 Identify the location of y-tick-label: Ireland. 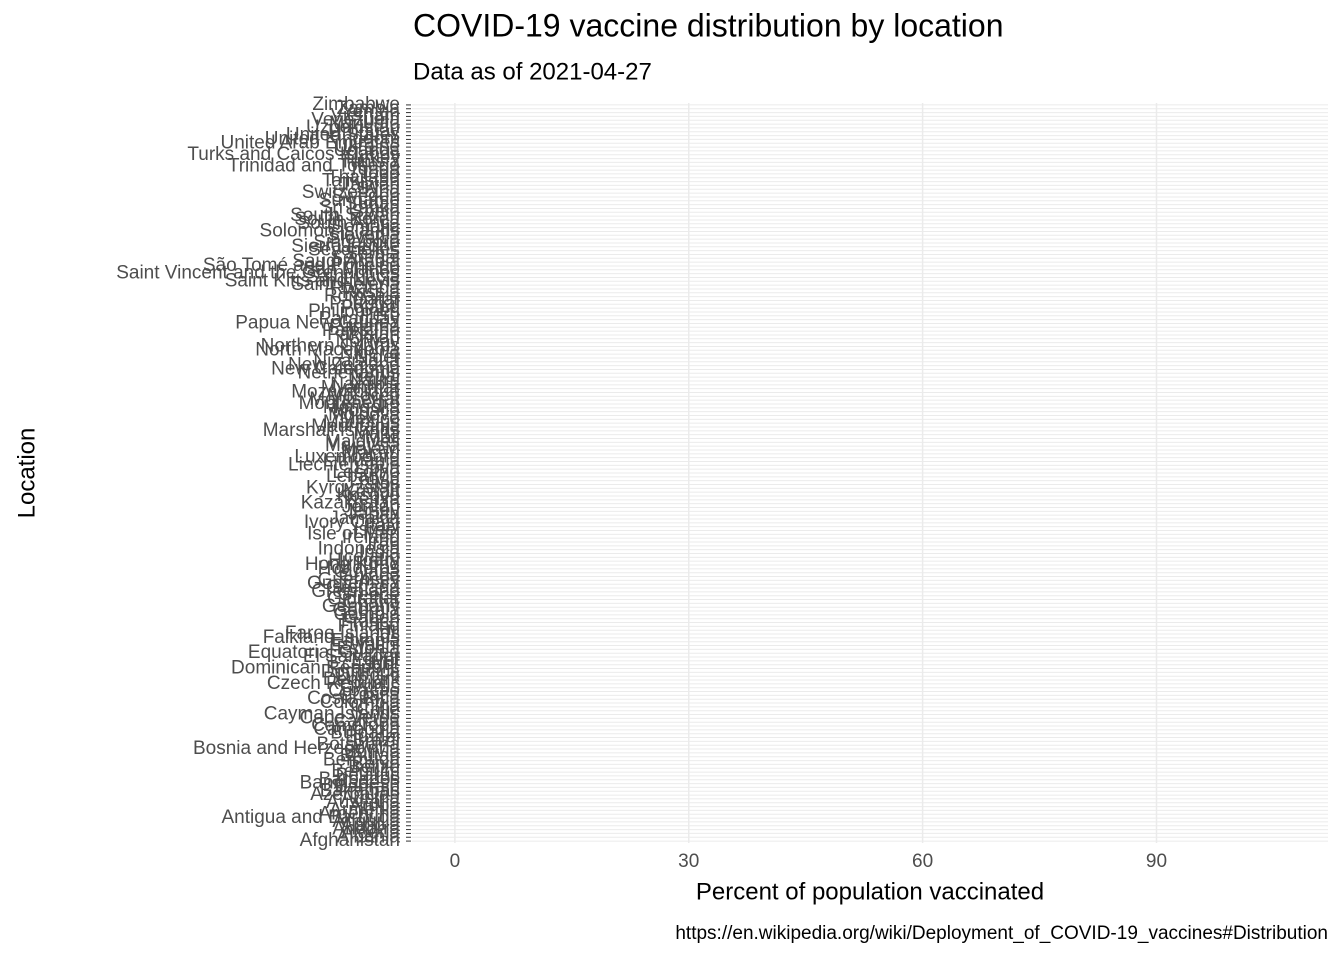
(371, 537).